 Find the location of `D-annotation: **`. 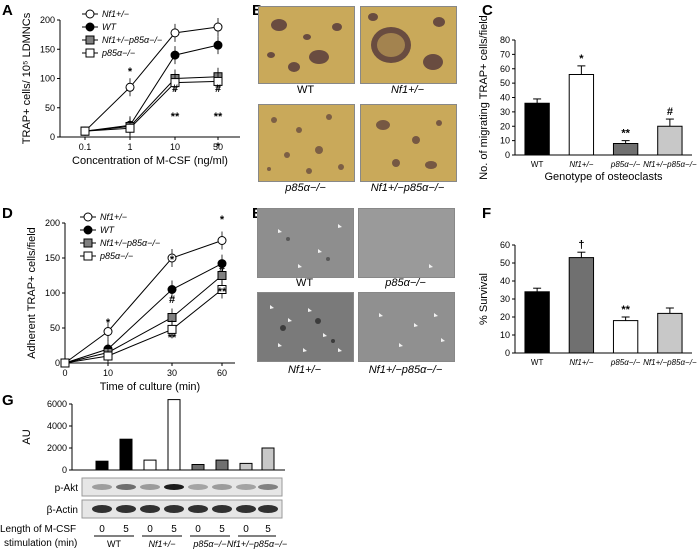

D-annotation: ** is located at coordinates (222, 292).